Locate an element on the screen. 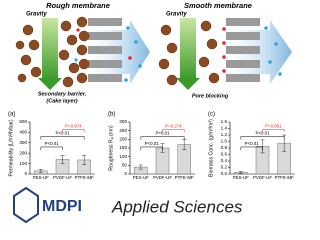 The image size is (320, 240). significance-label: P=0.974 is located at coordinates (73, 125).